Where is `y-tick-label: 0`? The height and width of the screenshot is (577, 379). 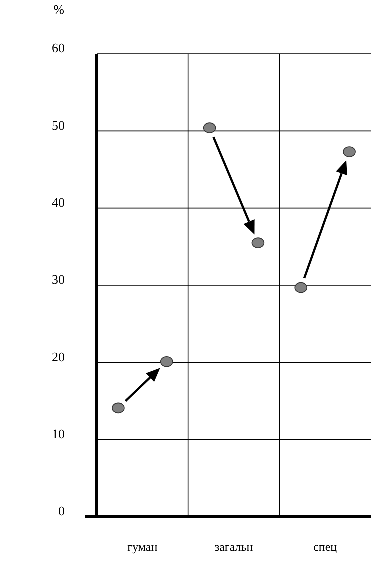 y-tick-label: 0 is located at coordinates (61, 511).